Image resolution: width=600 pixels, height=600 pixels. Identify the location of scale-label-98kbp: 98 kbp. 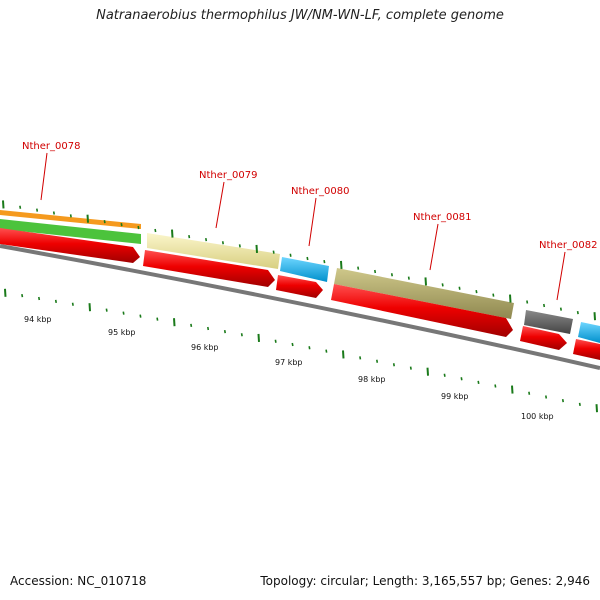
(372, 379).